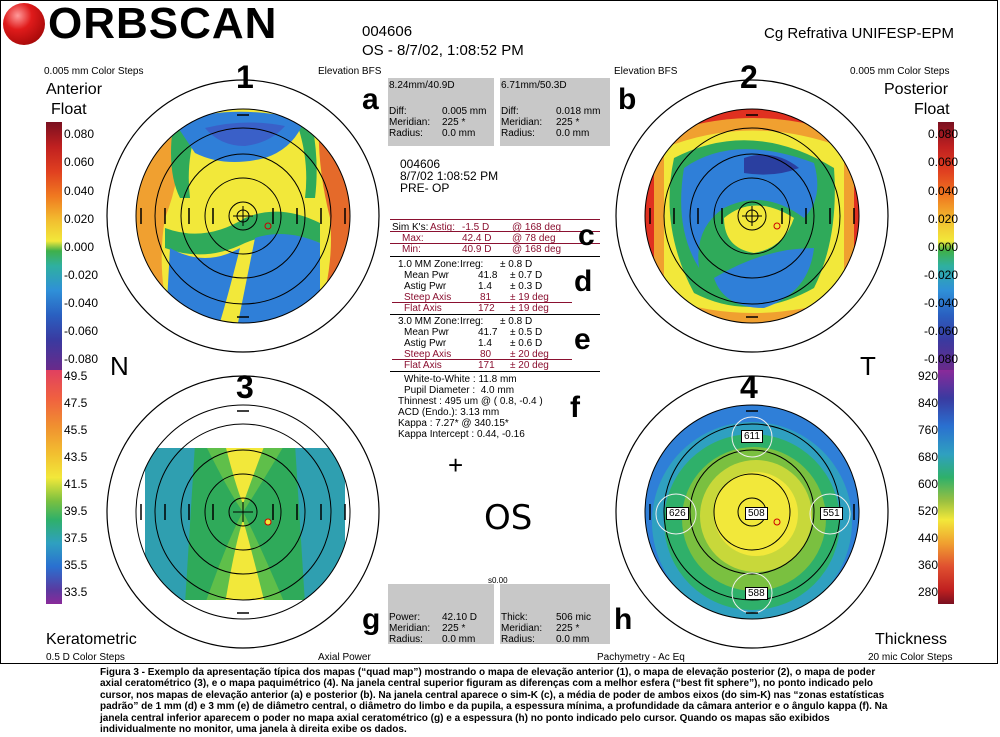 The width and height of the screenshot is (1000, 737). What do you see at coordinates (573, 133) in the screenshot?
I see `panel-b-value-2: 0.0 mm` at bounding box center [573, 133].